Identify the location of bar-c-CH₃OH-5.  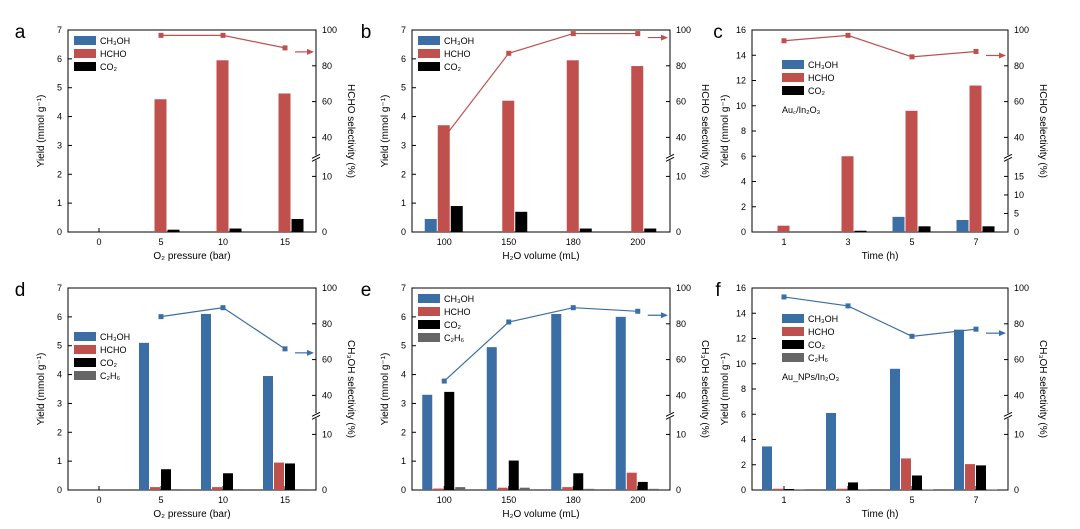
(899, 224).